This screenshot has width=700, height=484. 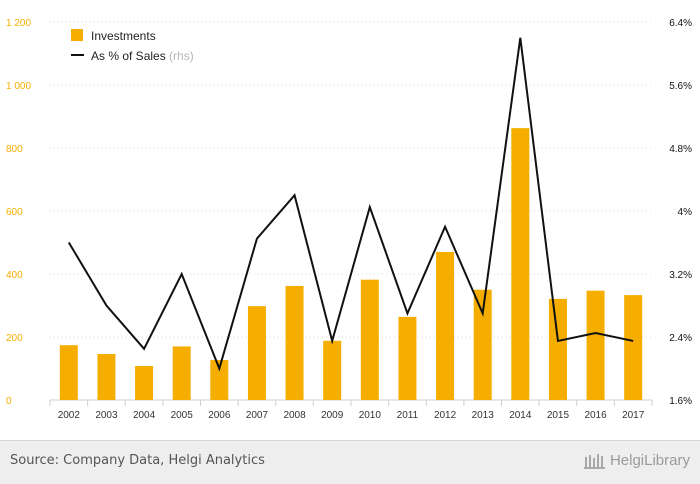 What do you see at coordinates (9, 401) in the screenshot?
I see `left-tick-label: 0` at bounding box center [9, 401].